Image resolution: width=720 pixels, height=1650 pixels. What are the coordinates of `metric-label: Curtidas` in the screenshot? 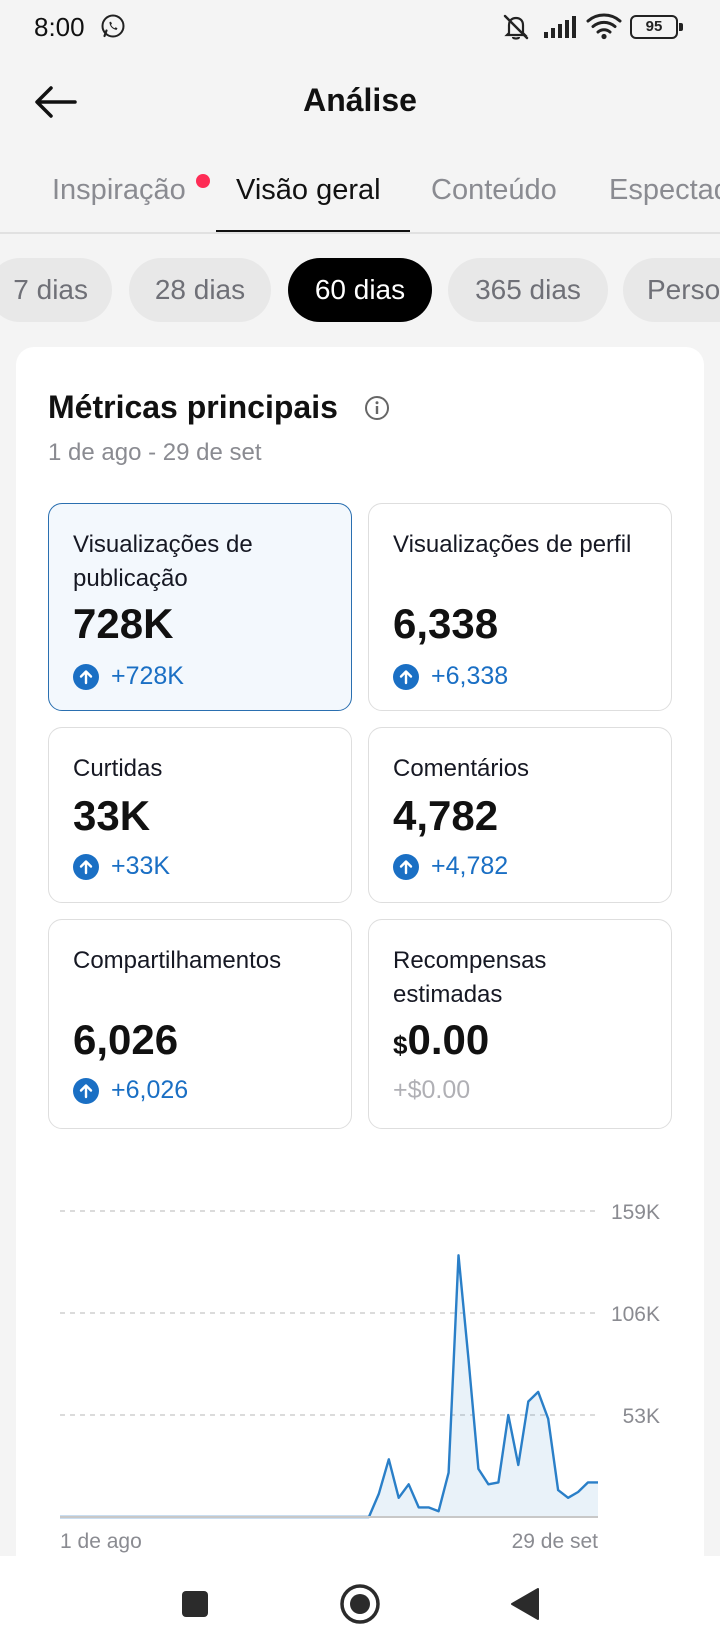 It's located at (118, 768).